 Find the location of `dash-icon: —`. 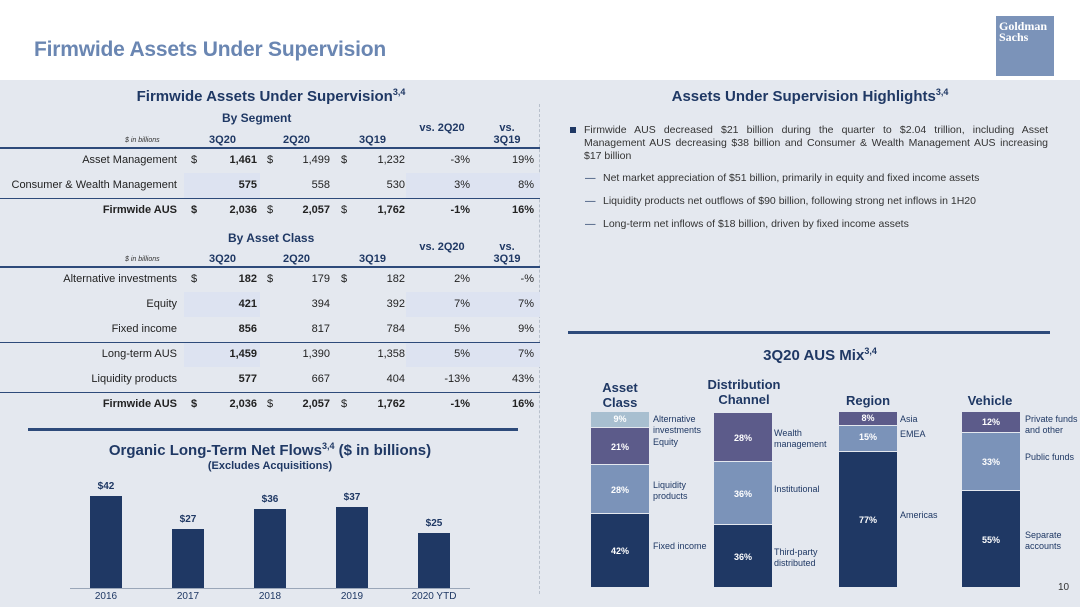

dash-icon: — is located at coordinates (590, 178).